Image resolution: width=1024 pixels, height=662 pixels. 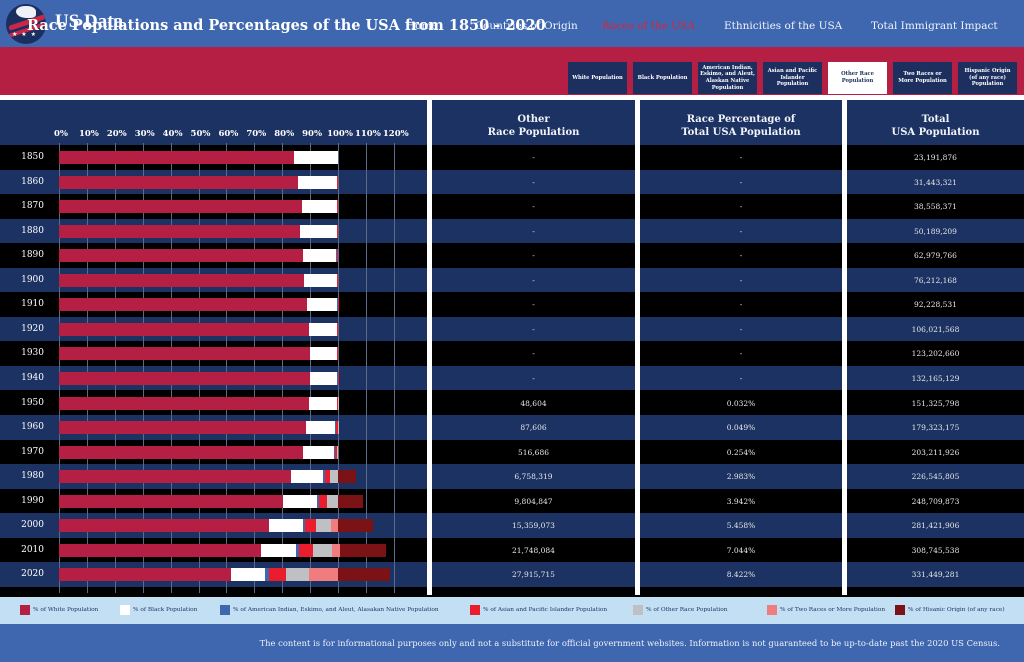 I want to click on total-header-text: Total USA Population, so click(x=935, y=126).